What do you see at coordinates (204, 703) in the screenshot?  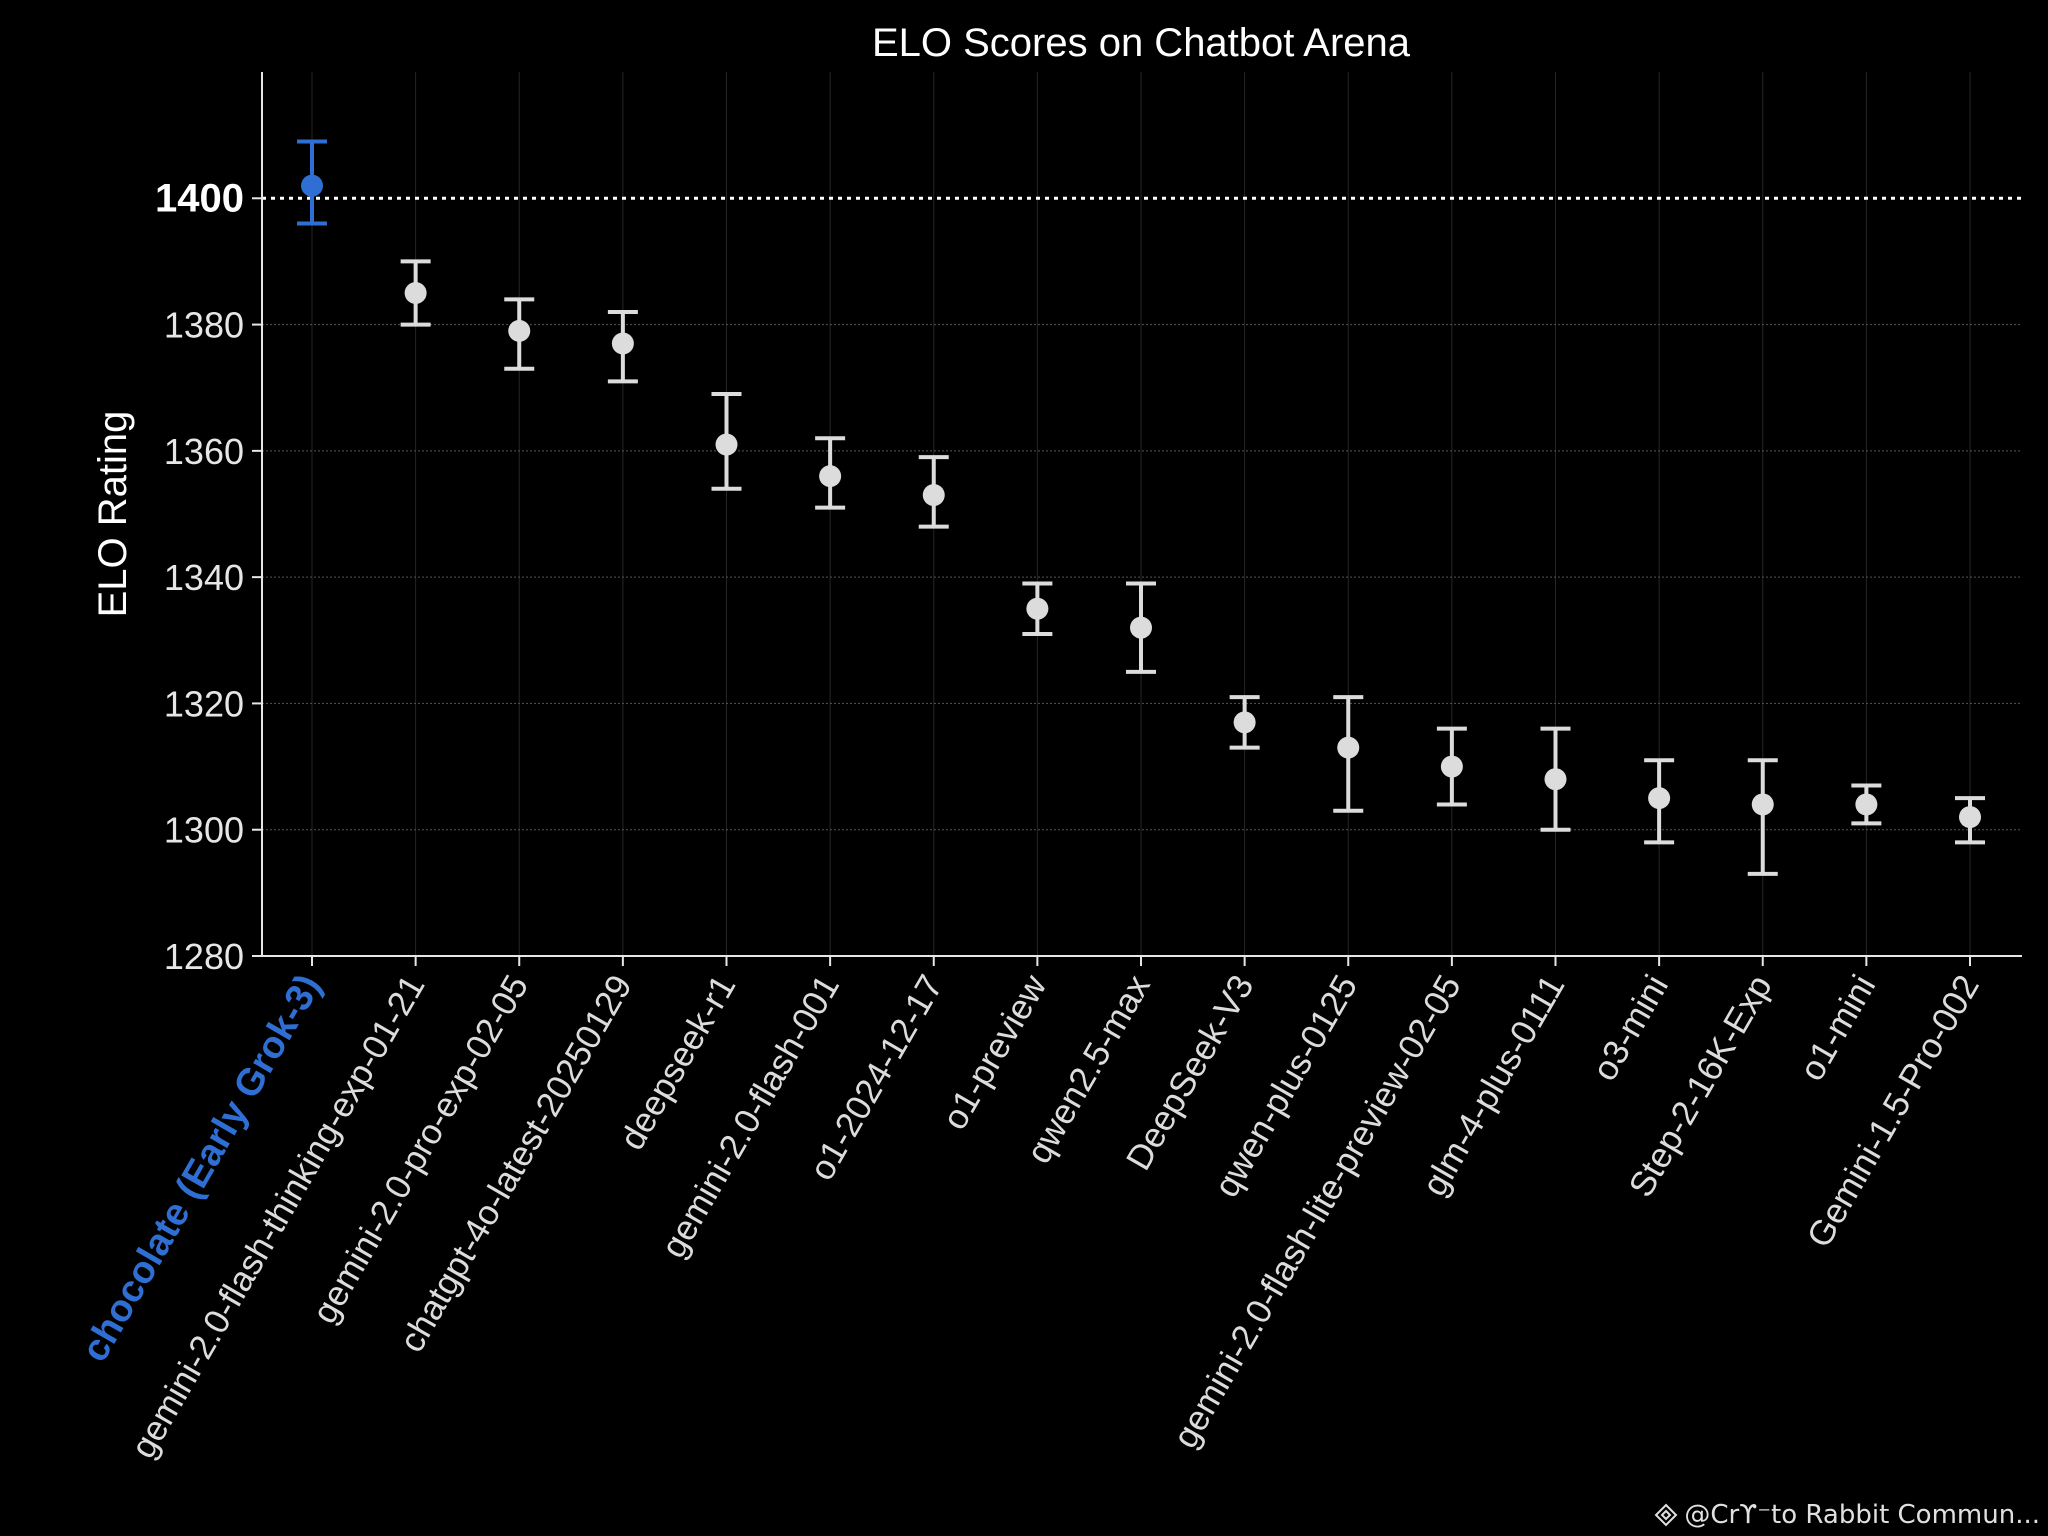 I see `y-tick-label: 1320` at bounding box center [204, 703].